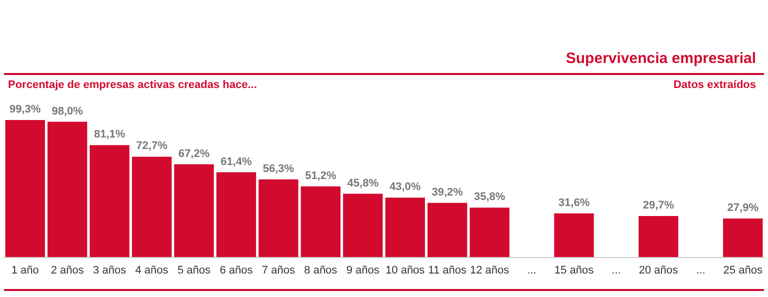 The width and height of the screenshot is (768, 297). What do you see at coordinates (236, 162) in the screenshot?
I see `data-label: 61,4%` at bounding box center [236, 162].